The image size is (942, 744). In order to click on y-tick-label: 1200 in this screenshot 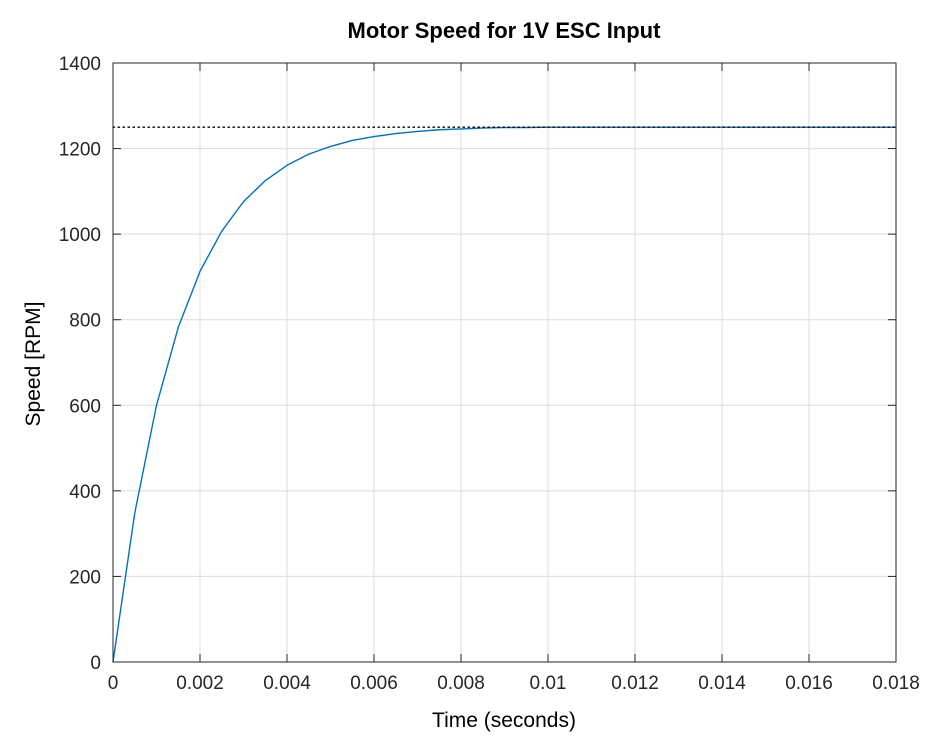, I will do `click(80, 150)`.